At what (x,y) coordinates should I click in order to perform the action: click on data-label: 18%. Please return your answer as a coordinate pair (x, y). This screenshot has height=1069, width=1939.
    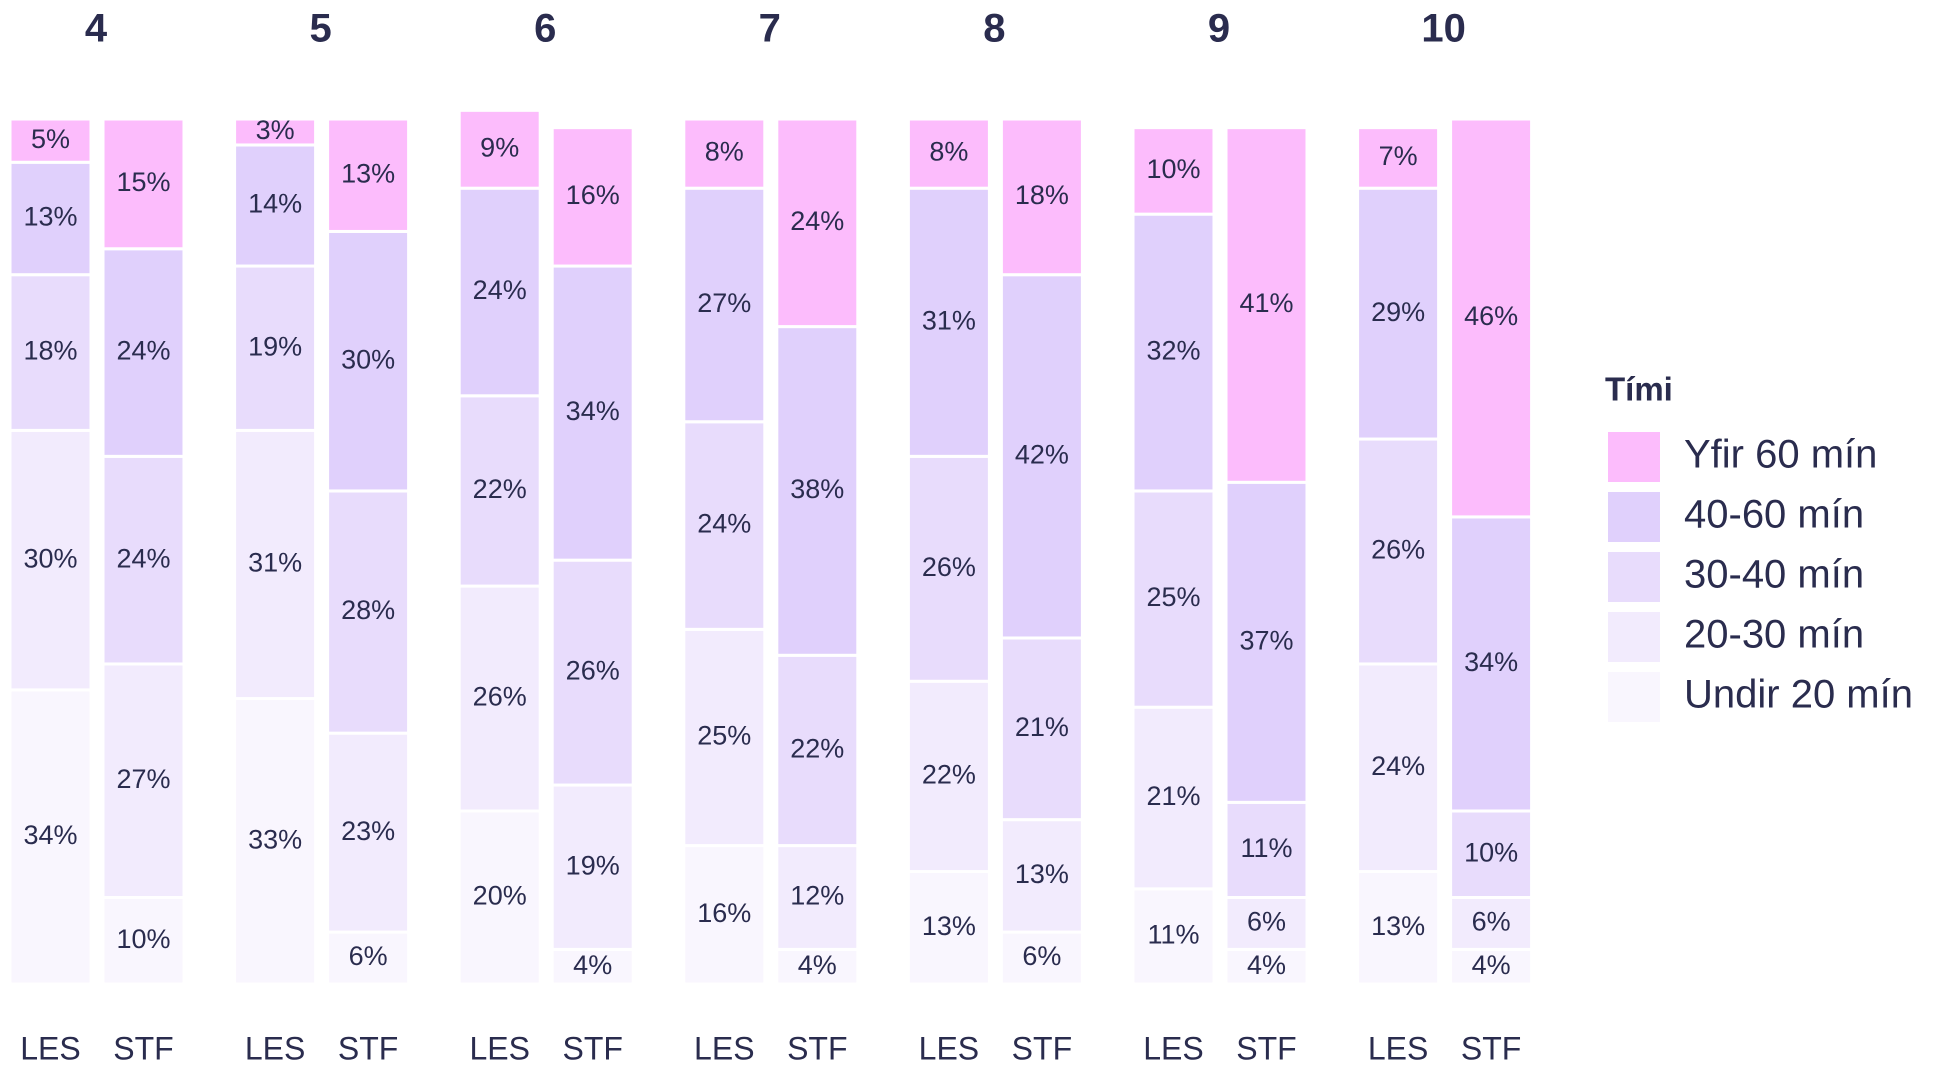
    Looking at the image, I should click on (1042, 195).